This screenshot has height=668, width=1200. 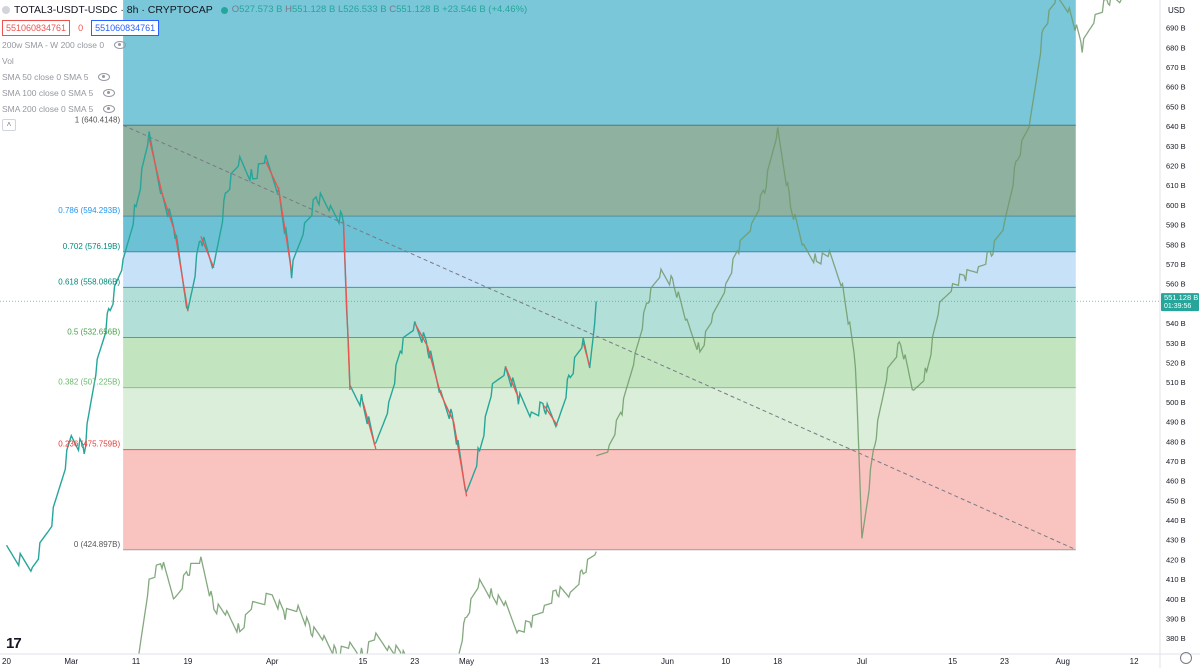 I want to click on y-tick-label: 560 B, so click(x=1176, y=284).